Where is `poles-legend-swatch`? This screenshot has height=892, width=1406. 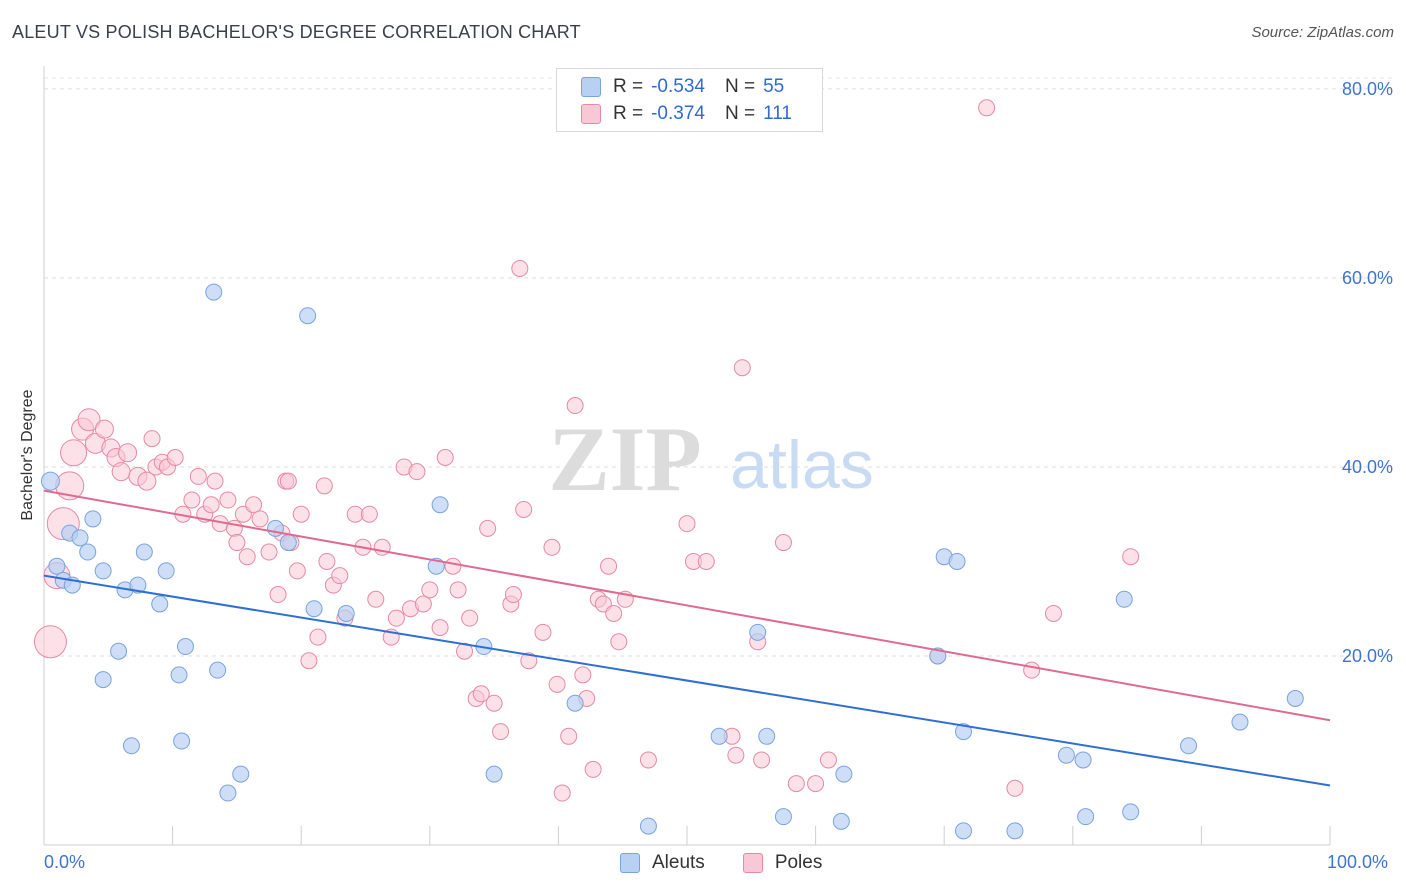 poles-legend-swatch is located at coordinates (752, 863).